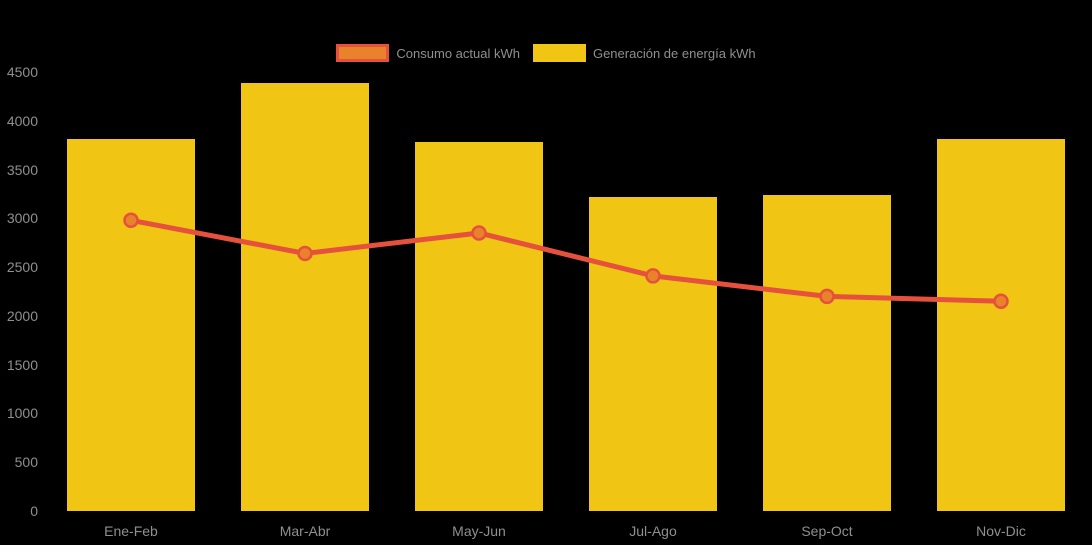 The height and width of the screenshot is (545, 1092). Describe the element at coordinates (1001, 301) in the screenshot. I see `line-point-Nov-Dic` at that location.